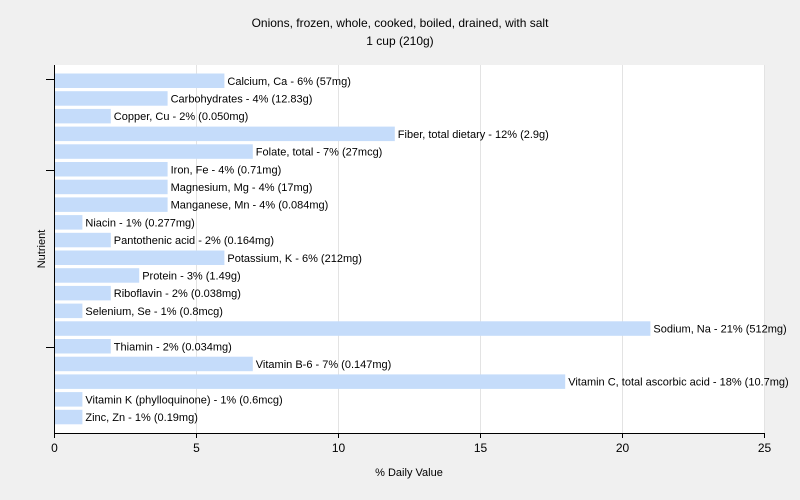  What do you see at coordinates (191, 276) in the screenshot?
I see `bar-label: Protein - 3% (1.49g)` at bounding box center [191, 276].